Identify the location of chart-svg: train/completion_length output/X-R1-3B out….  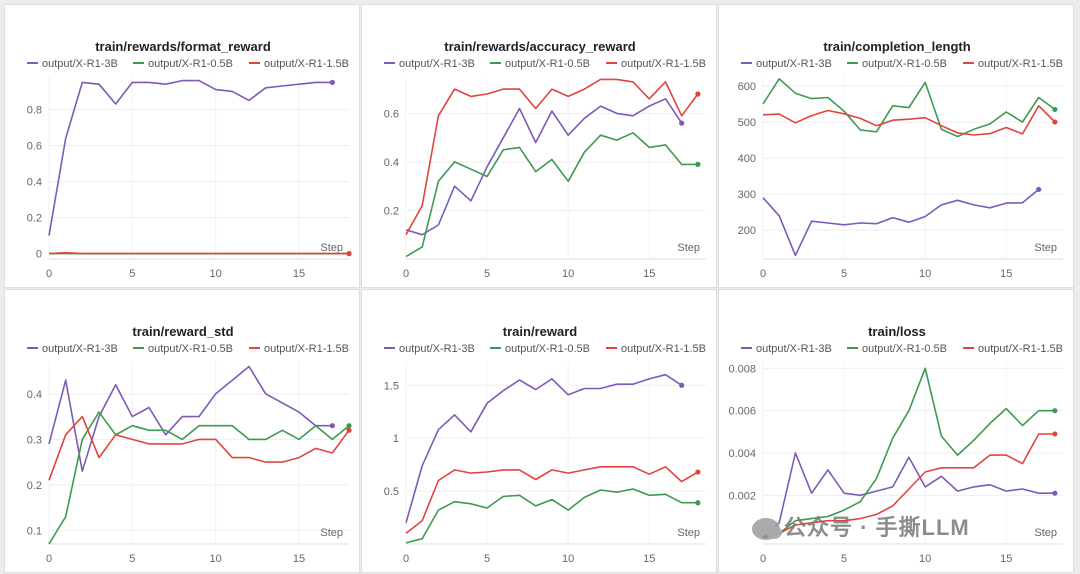
(900, 159).